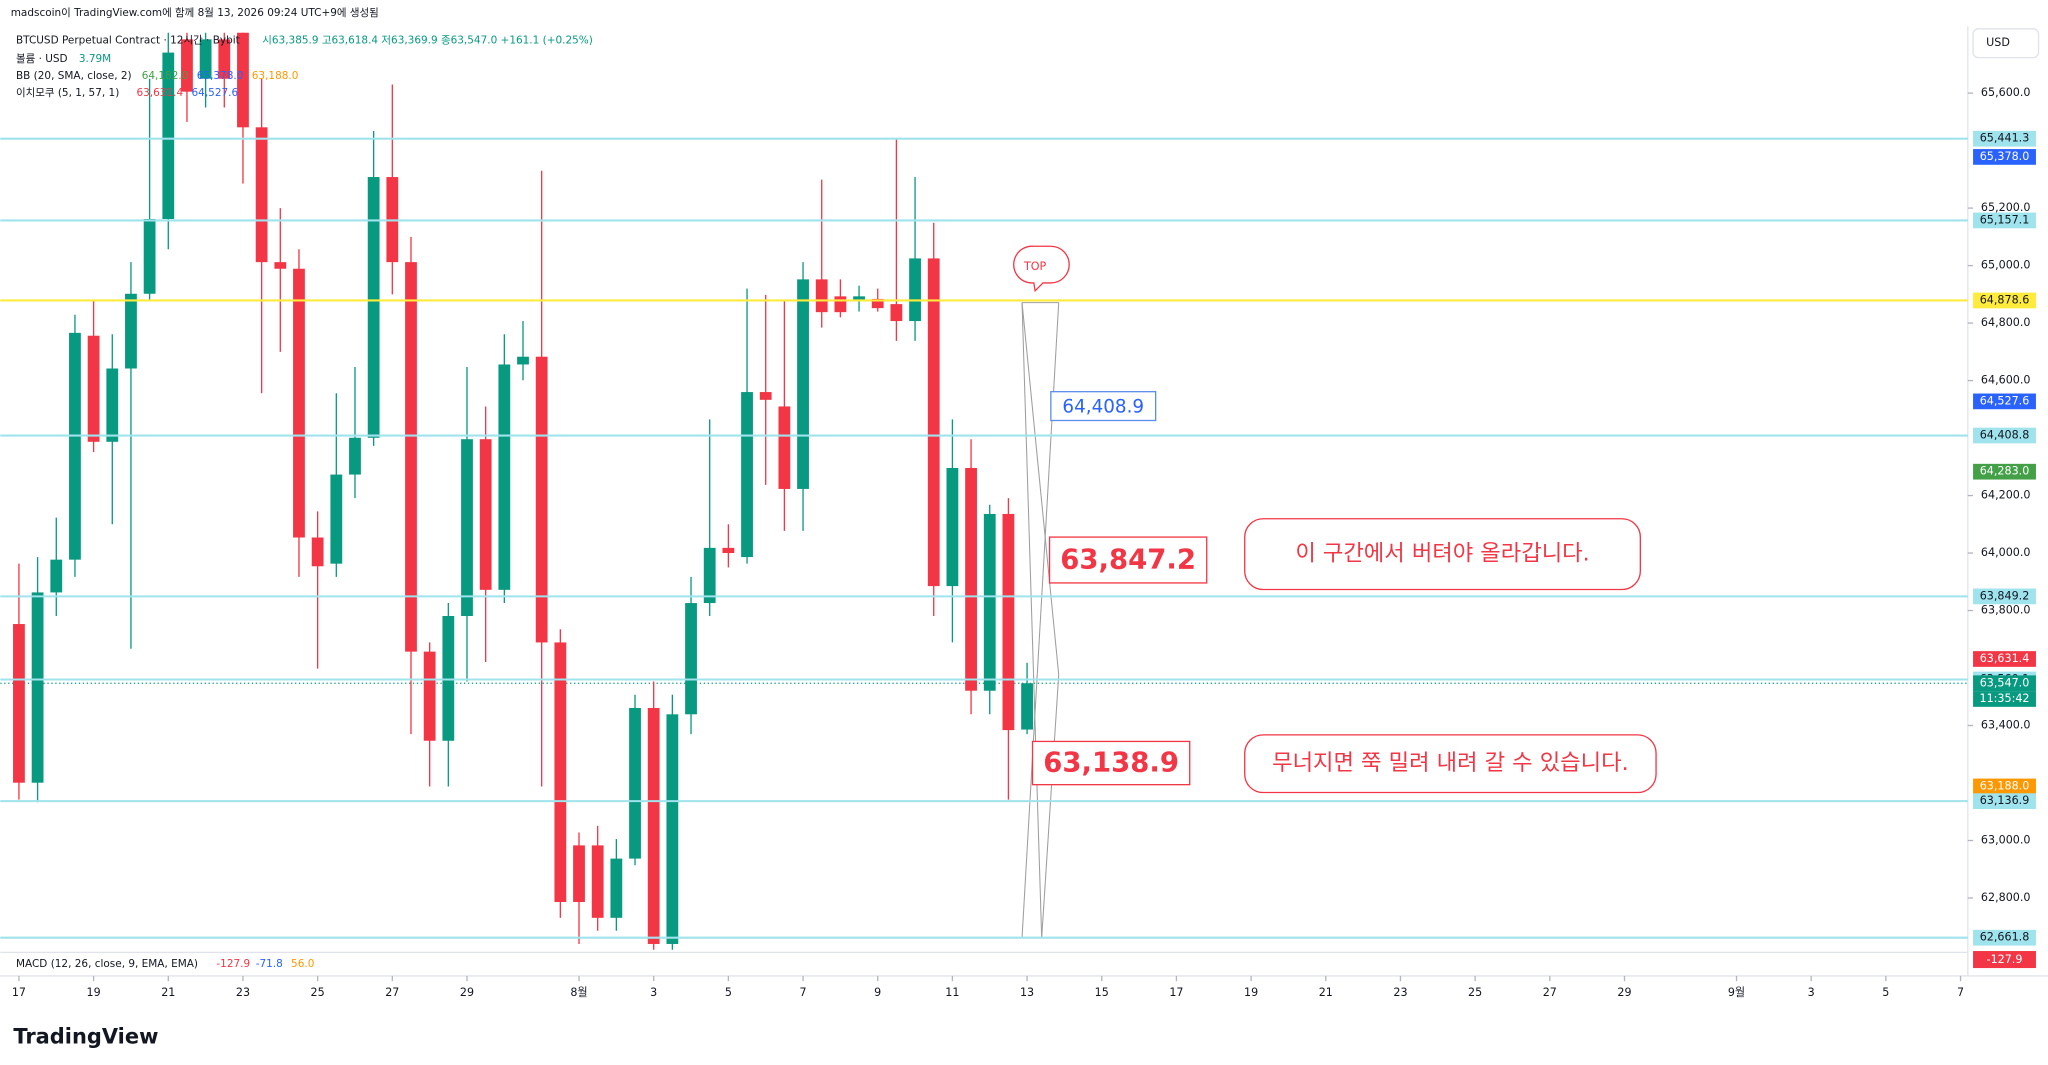  What do you see at coordinates (95, 59) in the screenshot?
I see `volume-value: 3.79M` at bounding box center [95, 59].